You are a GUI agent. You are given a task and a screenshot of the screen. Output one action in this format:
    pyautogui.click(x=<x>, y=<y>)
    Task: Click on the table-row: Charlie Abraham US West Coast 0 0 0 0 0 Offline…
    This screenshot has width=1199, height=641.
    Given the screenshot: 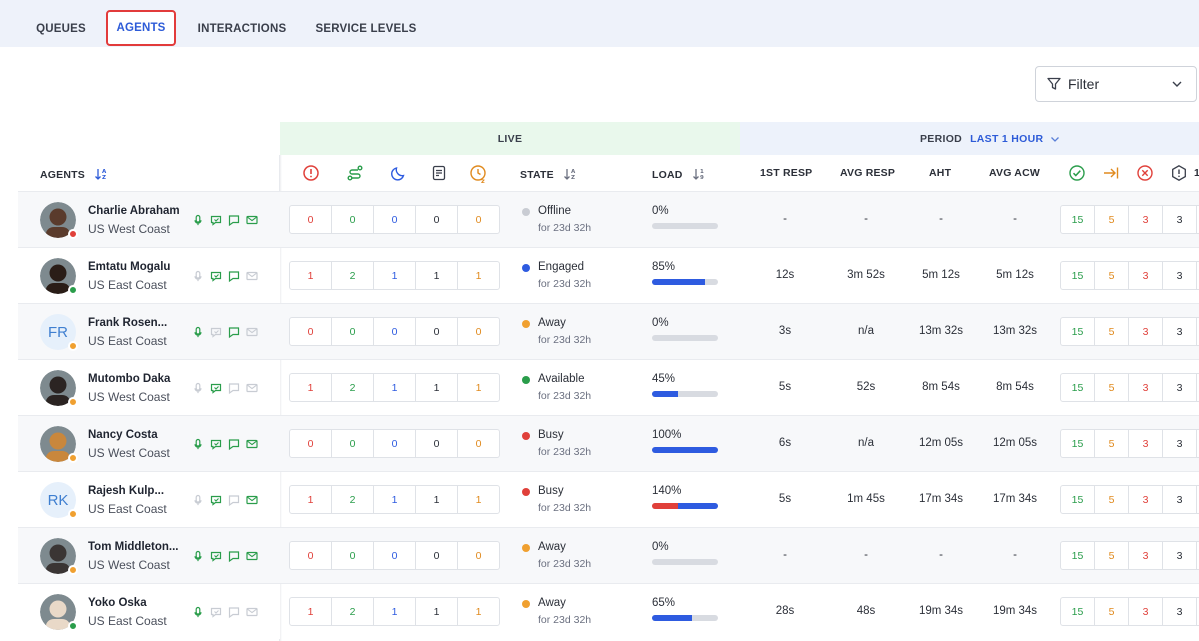 What is the action you would take?
    pyautogui.click(x=608, y=219)
    